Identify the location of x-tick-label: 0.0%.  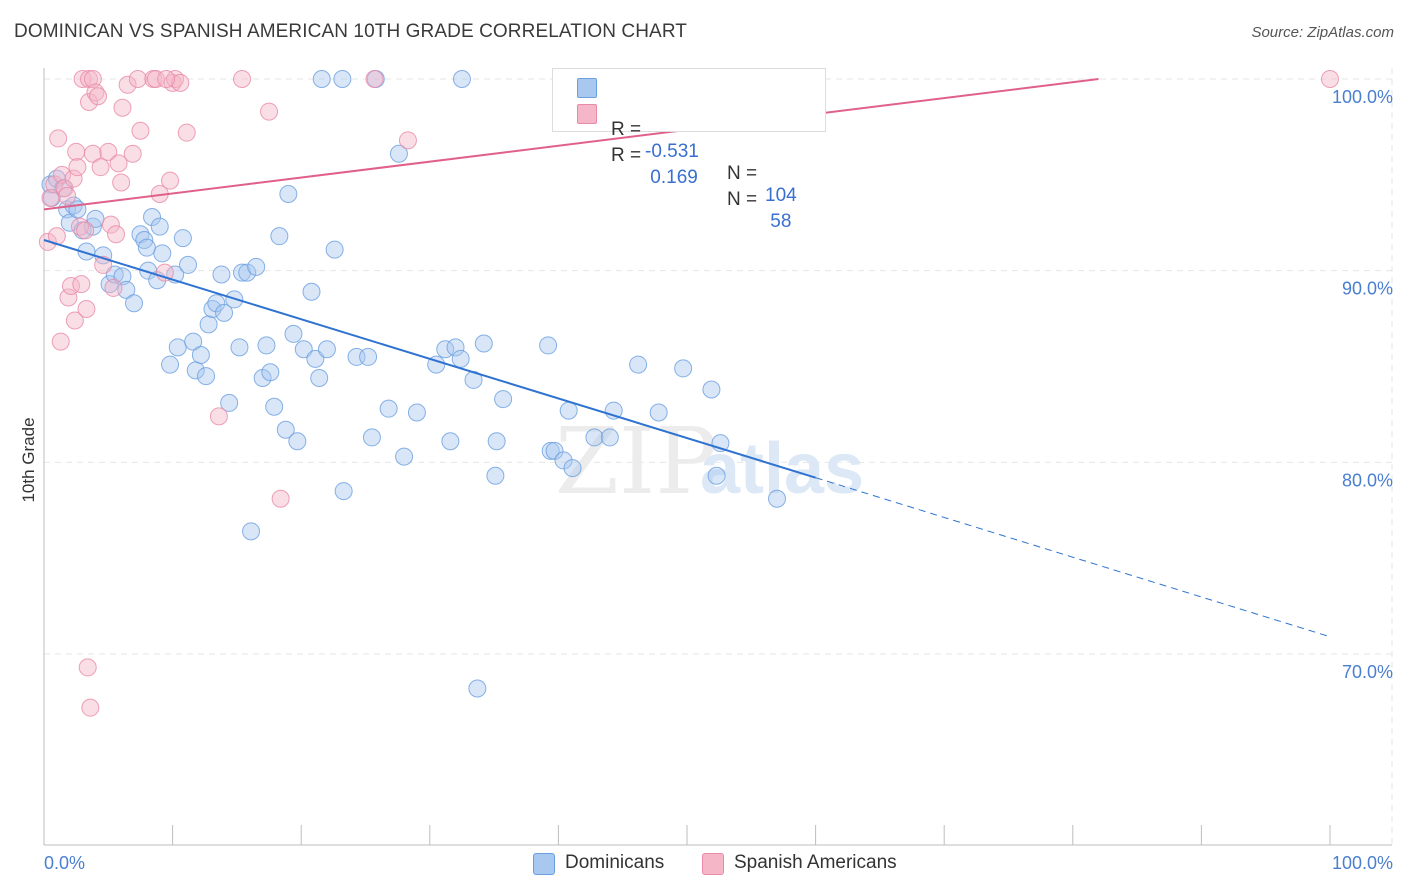
(64, 863).